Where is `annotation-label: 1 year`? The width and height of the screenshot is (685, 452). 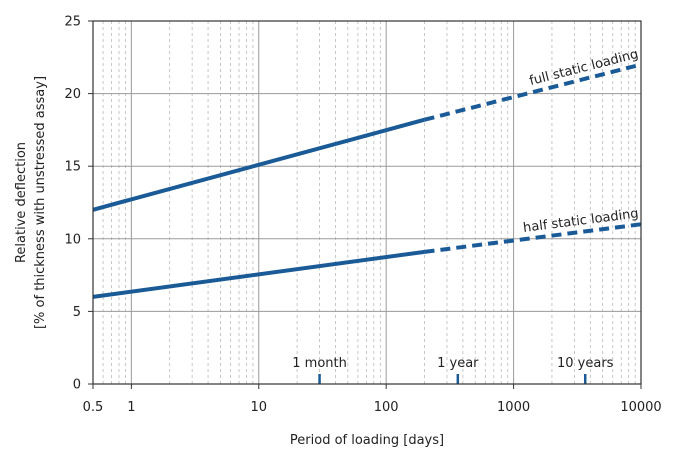 annotation-label: 1 year is located at coordinates (458, 363).